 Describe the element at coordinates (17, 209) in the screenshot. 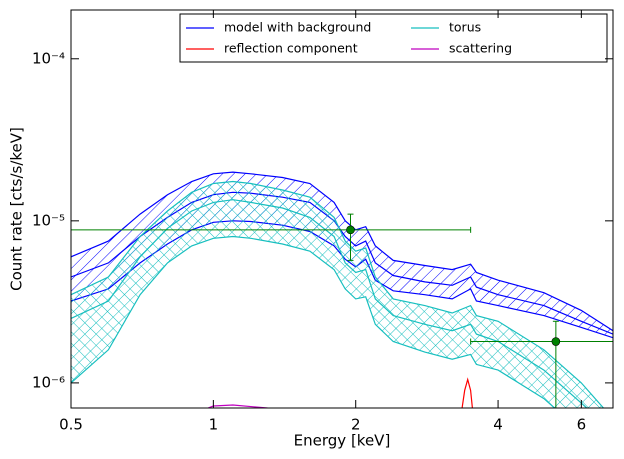

I see `y-axis-label: Count rate [cts/s/keV]` at that location.